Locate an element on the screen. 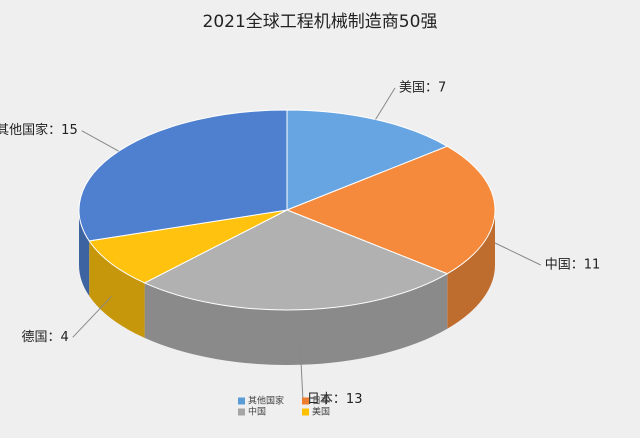  legend-label: 美国 is located at coordinates (321, 412).